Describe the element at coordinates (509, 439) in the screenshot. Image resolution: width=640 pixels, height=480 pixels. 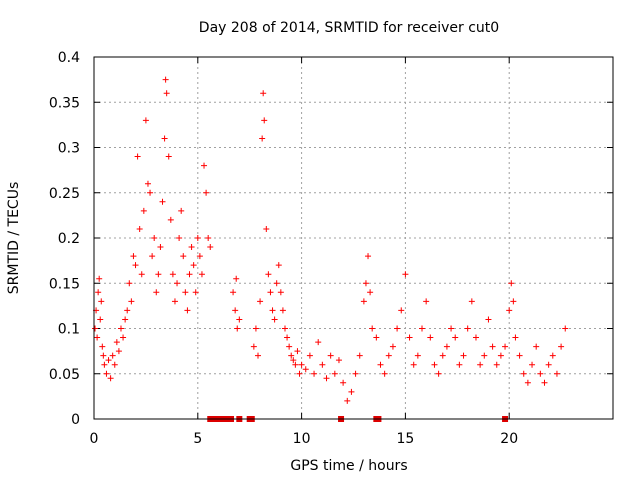
I see `x-tick-label: 20` at that location.